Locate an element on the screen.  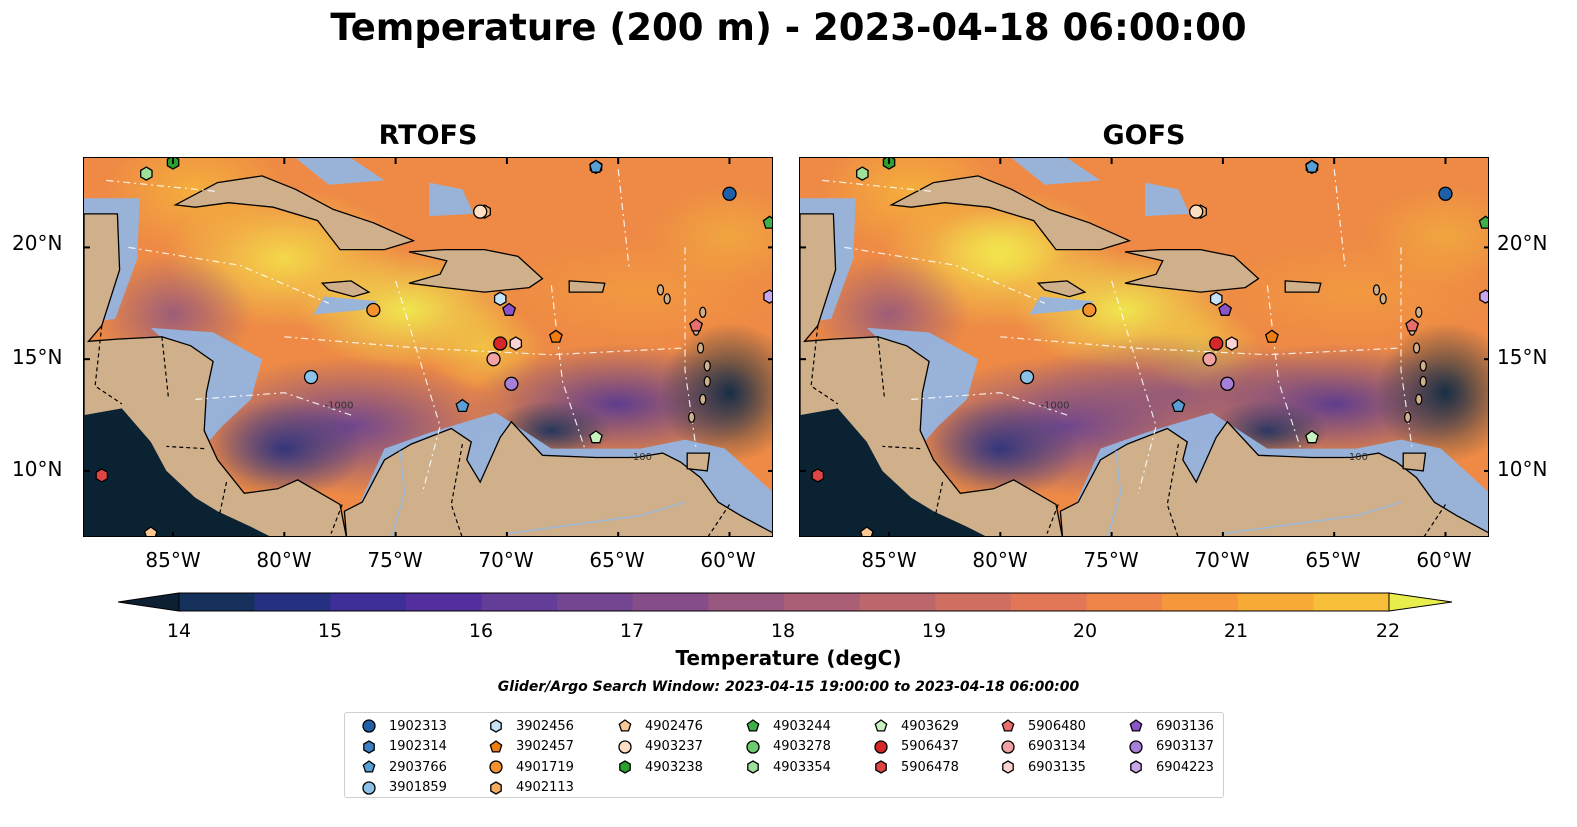
legend-entry-4903278: 4903278 is located at coordinates (788, 747).